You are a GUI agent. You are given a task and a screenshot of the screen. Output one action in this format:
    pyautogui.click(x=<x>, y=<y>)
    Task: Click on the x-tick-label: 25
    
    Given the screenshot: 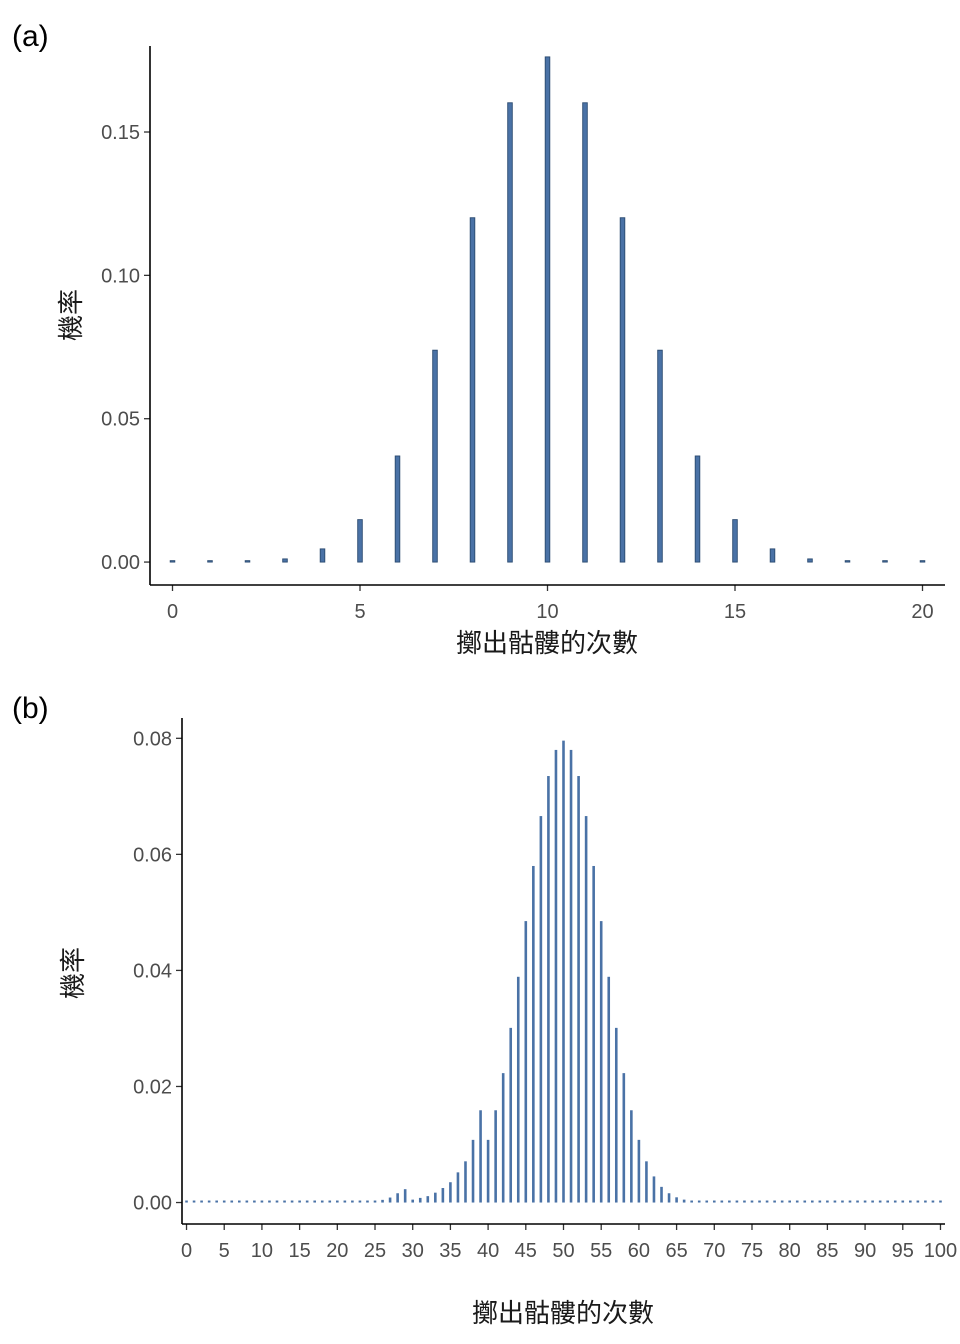 What is the action you would take?
    pyautogui.click(x=375, y=1251)
    